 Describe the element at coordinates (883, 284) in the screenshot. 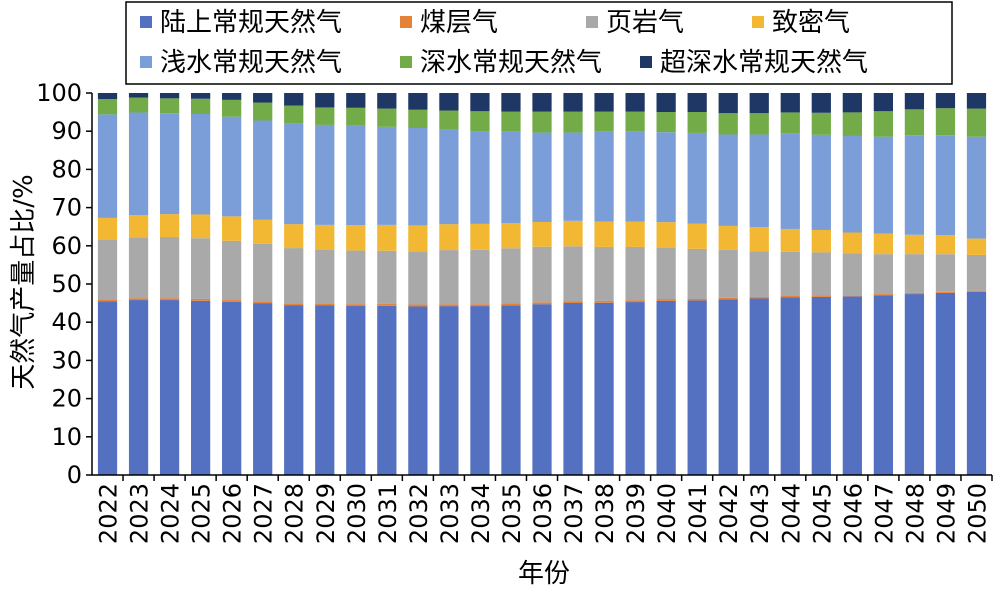

I see `bar-stack-2047` at that location.